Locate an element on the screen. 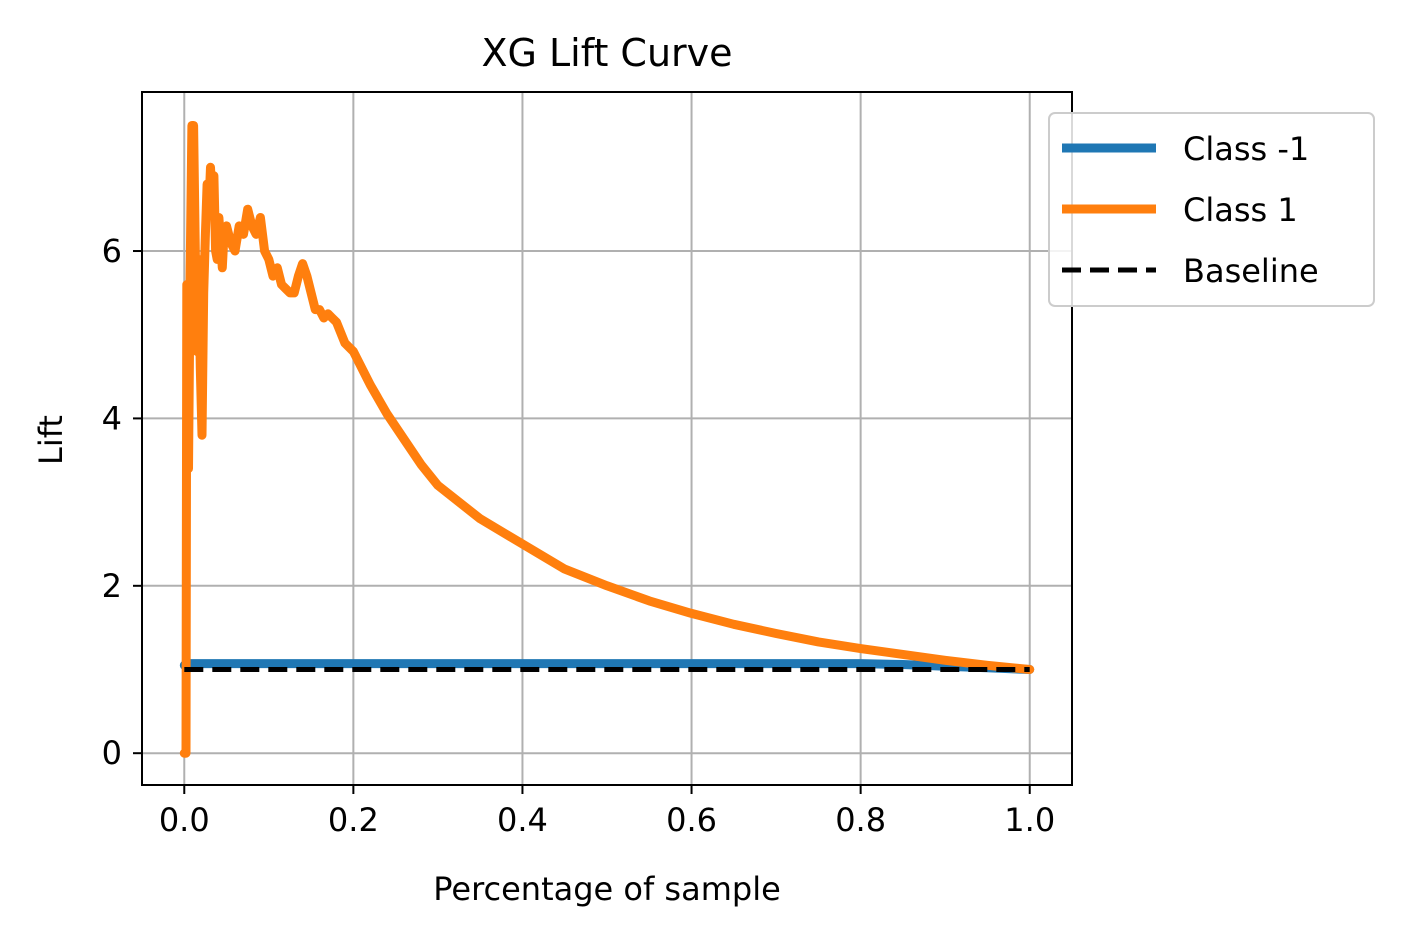  series-class-1-line is located at coordinates (607, 666).